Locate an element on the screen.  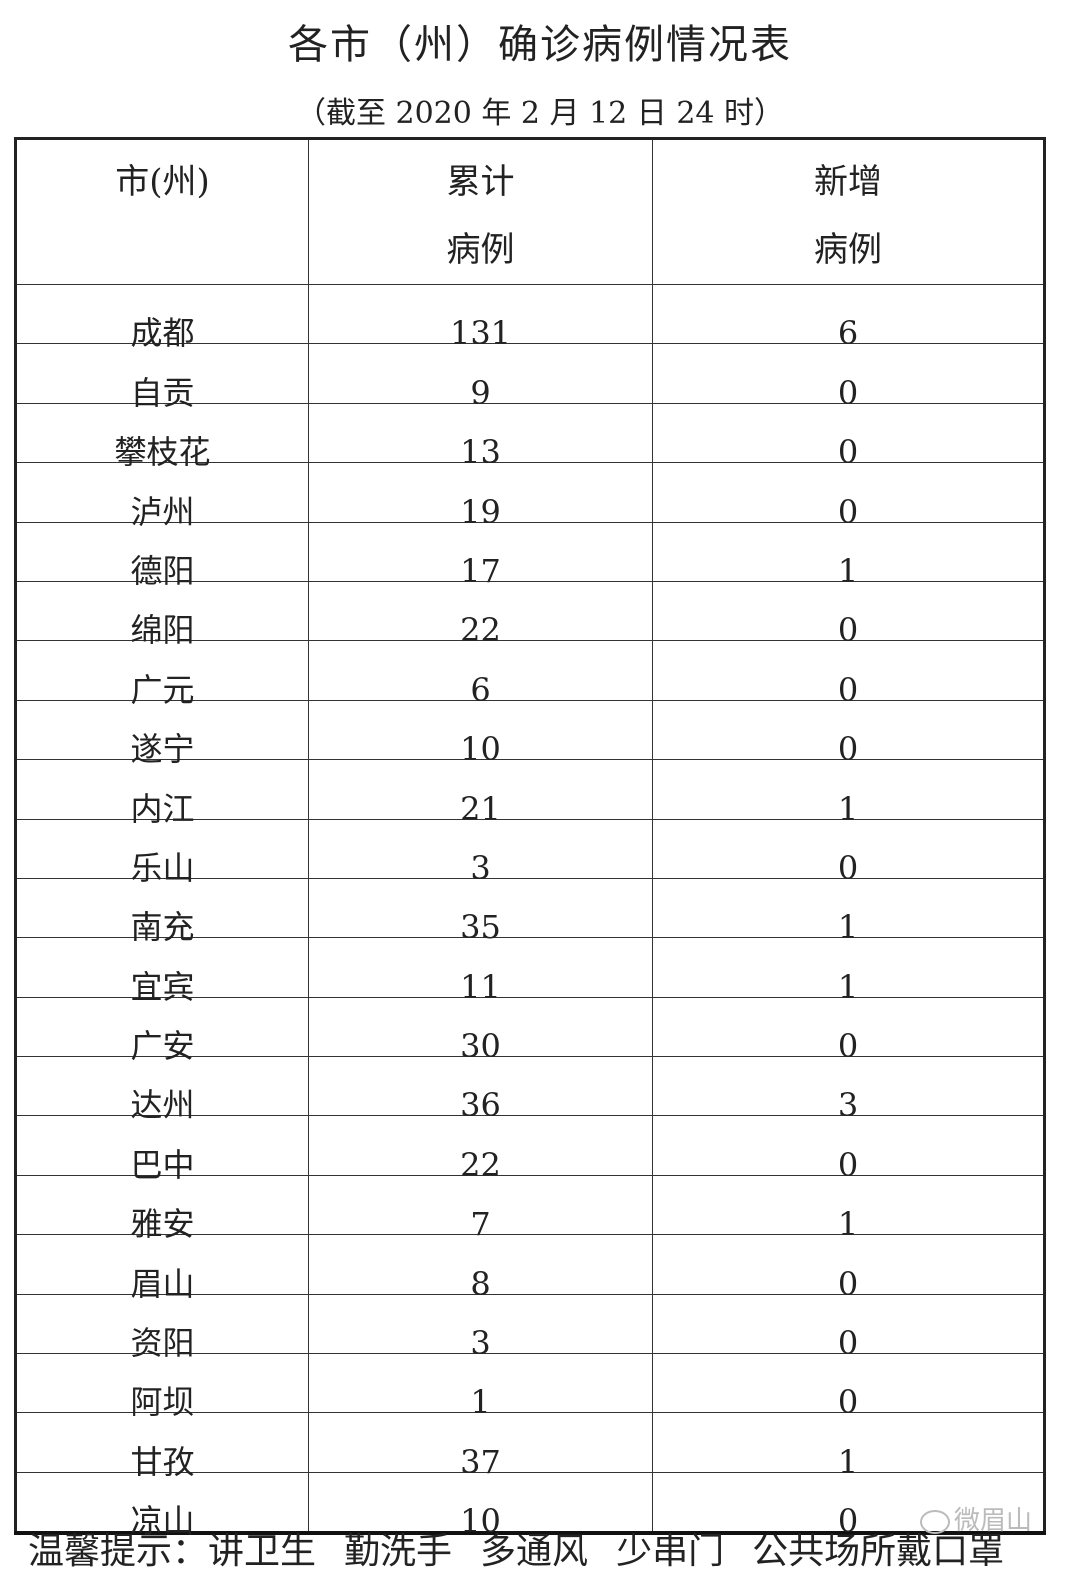
city-cell: 巴中 is located at coordinates (162, 1148).